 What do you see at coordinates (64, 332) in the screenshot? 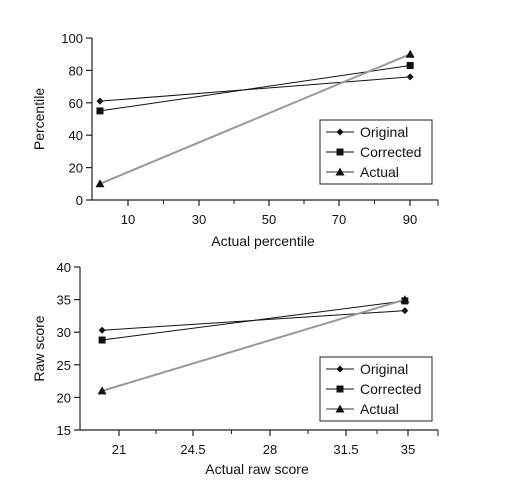
I see `y-tick-label: 30` at bounding box center [64, 332].